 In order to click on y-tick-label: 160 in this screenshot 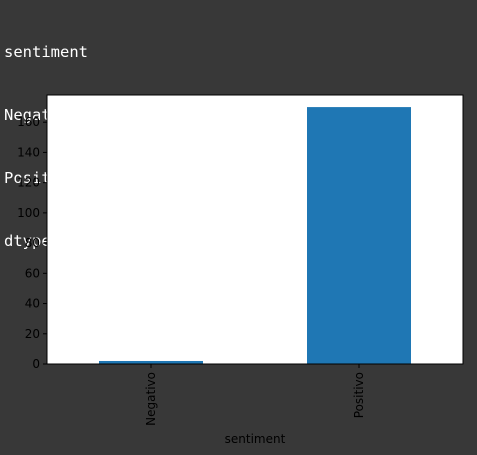, I will do `click(28, 122)`.